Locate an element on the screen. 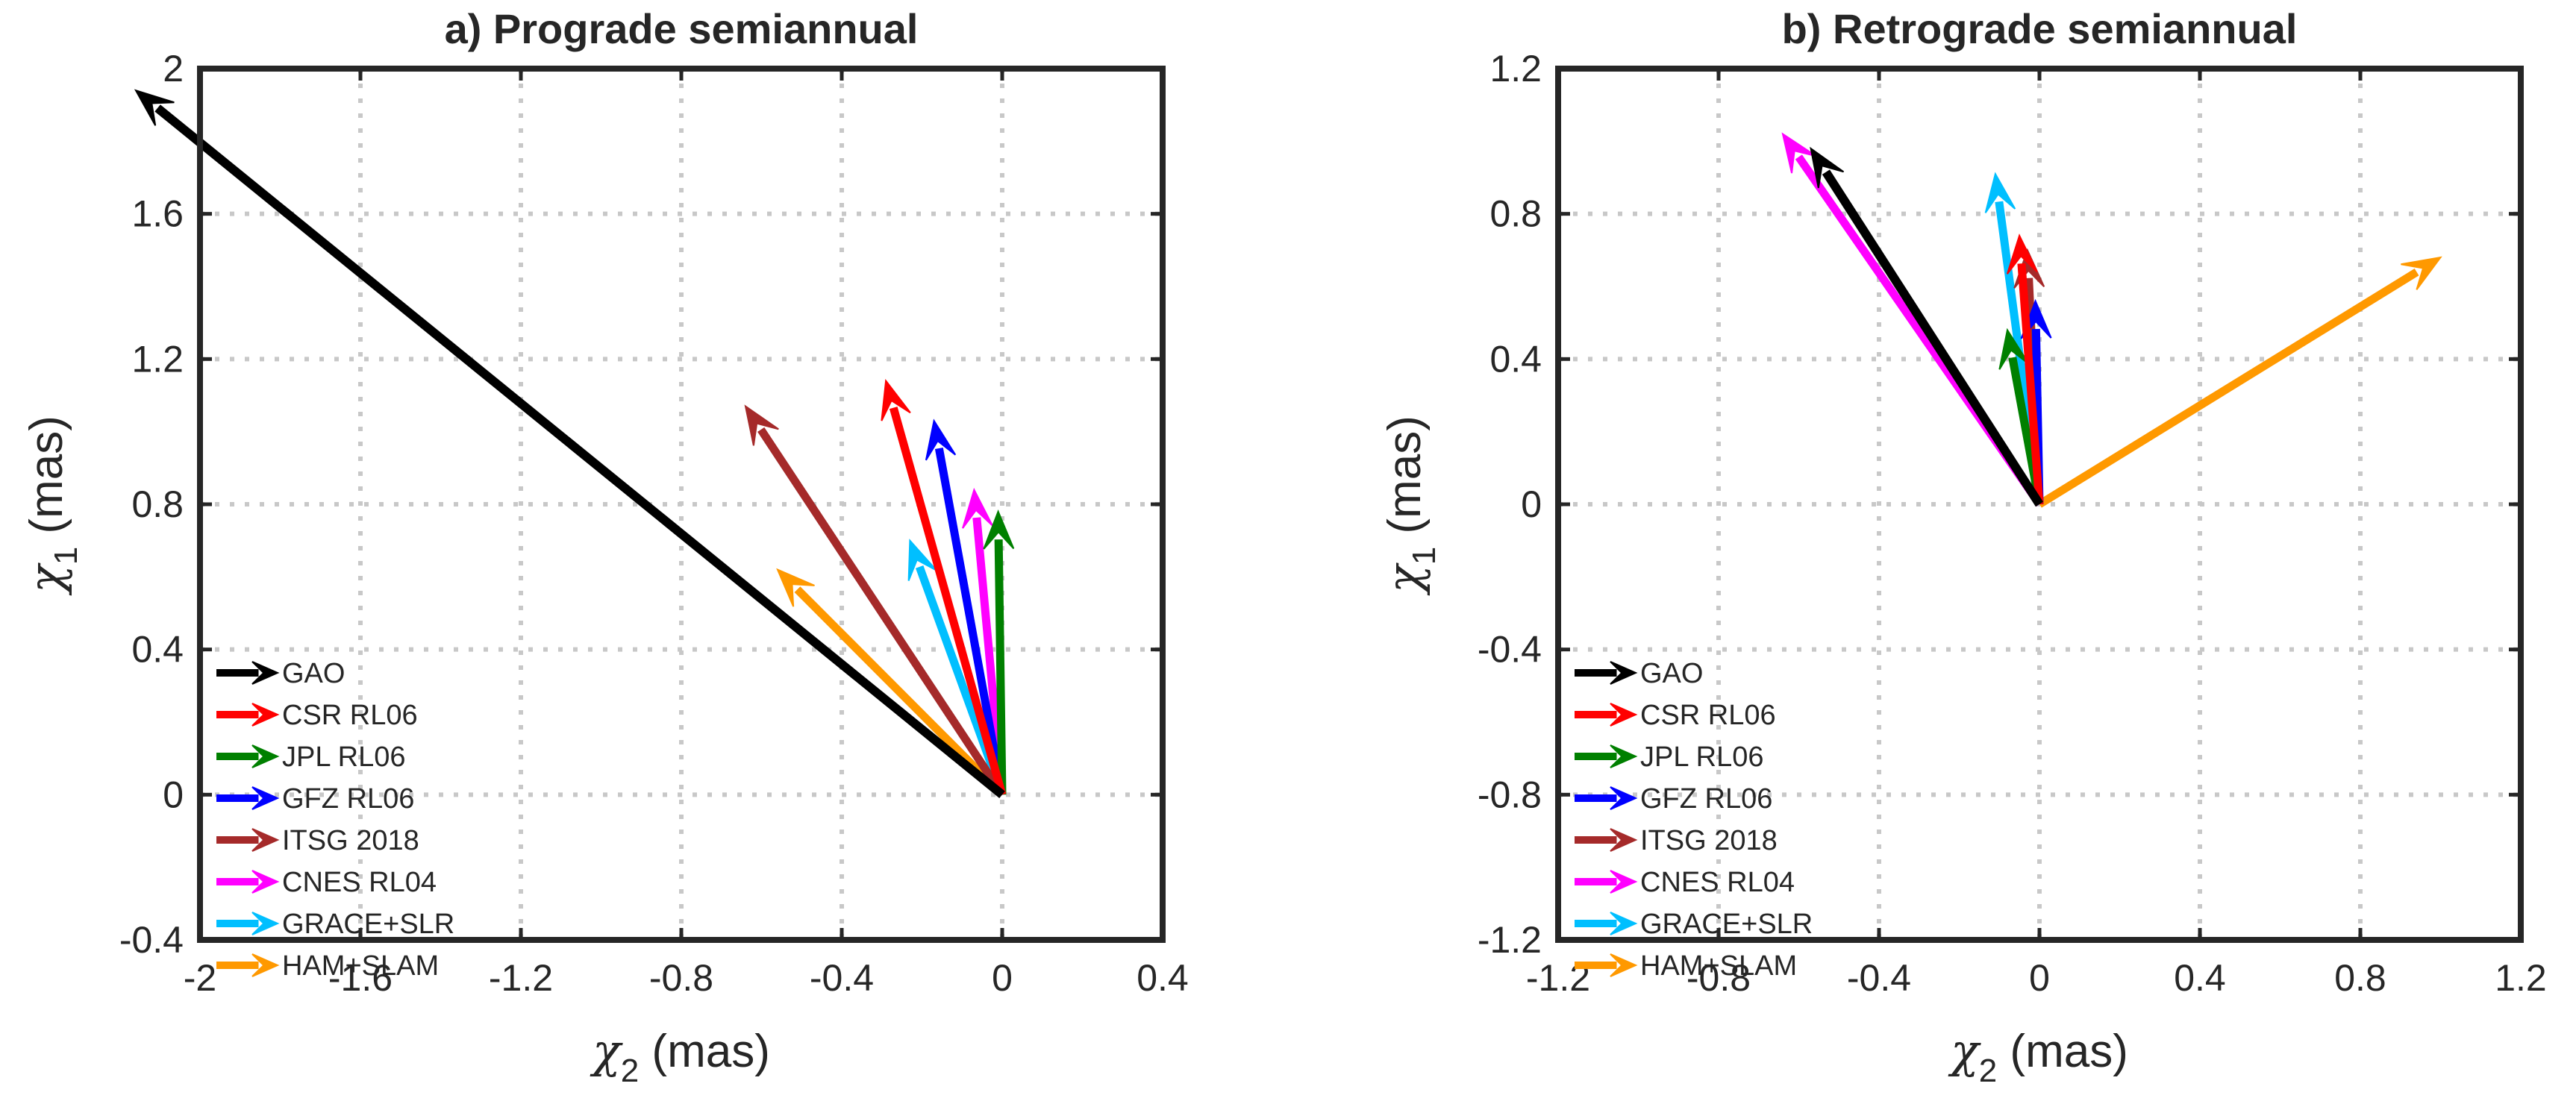 The image size is (2576, 1107). x-tick-label: 1.2 is located at coordinates (2521, 978).